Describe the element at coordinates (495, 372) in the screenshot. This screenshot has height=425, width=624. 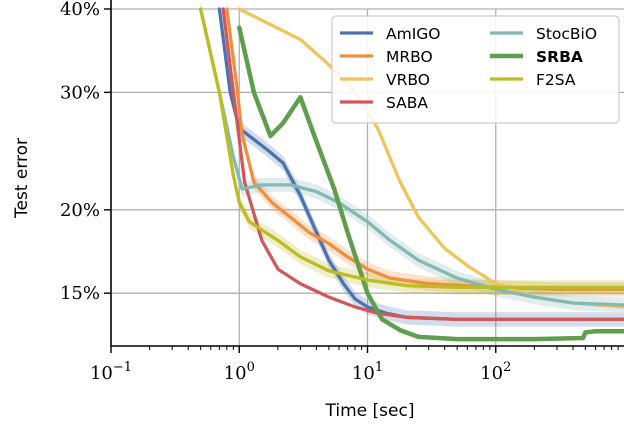
I see `x-tick-label: 10²` at that location.